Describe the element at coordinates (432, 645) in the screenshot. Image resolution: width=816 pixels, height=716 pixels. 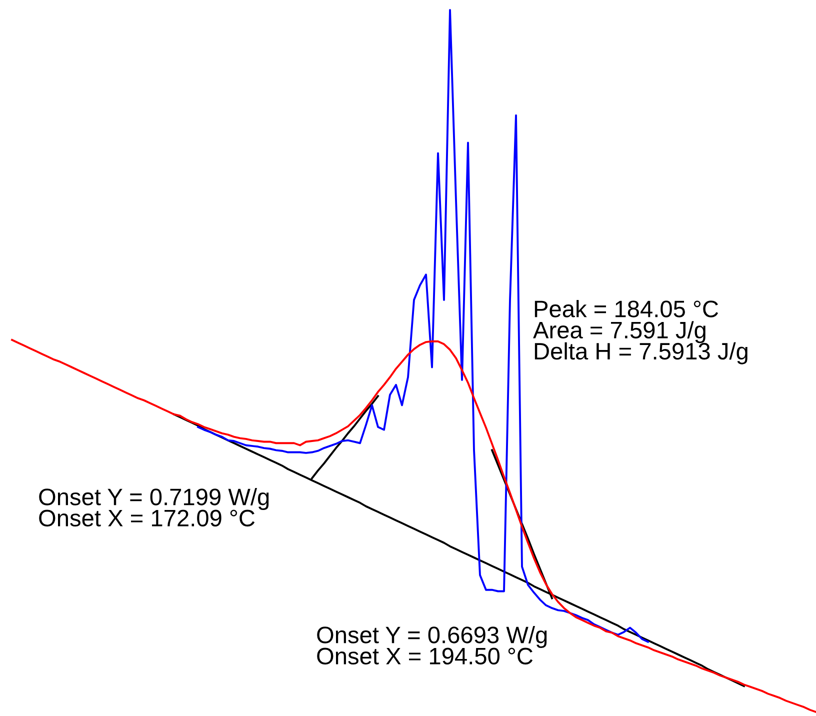
I see `annotation: Onset Y = 0.6693 W/g Onset X = 194.50 °C` at that location.